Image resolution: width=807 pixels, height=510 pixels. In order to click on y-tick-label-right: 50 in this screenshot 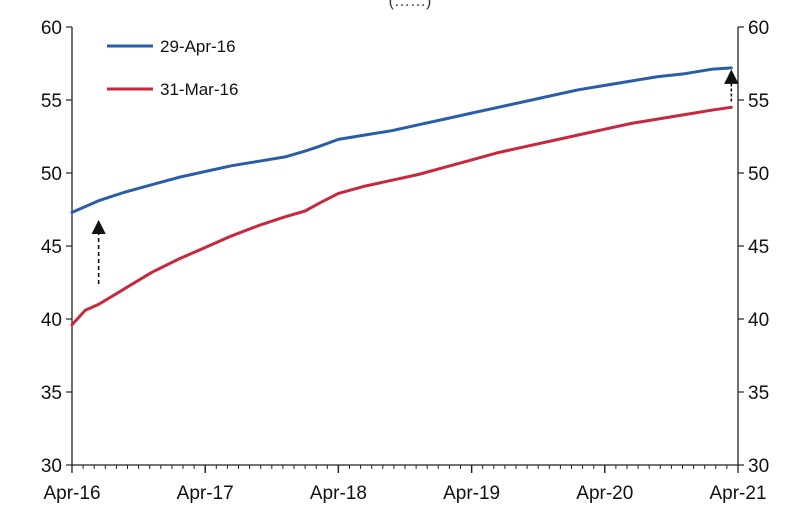, I will do `click(758, 174)`.